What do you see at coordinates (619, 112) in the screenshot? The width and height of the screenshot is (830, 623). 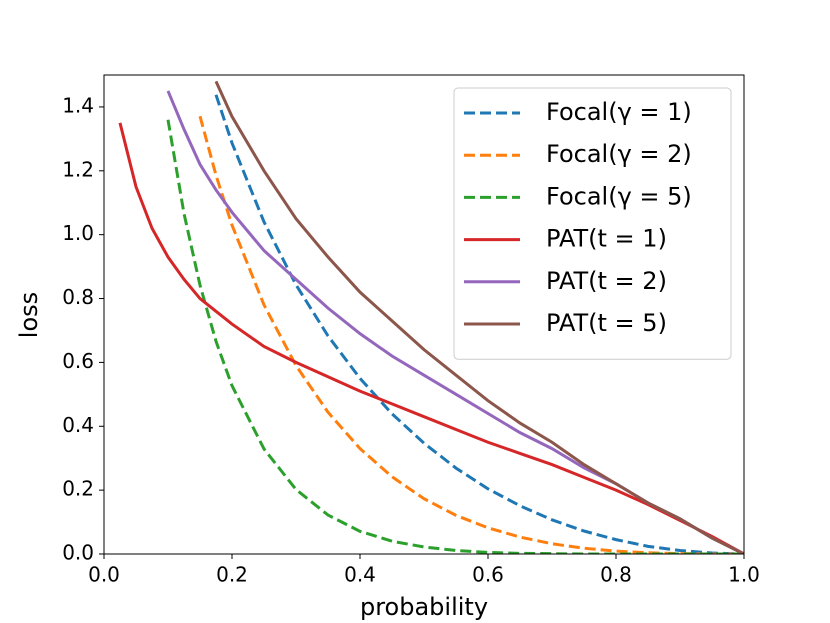 I see `legend-label: Focal(γ = 1)` at bounding box center [619, 112].